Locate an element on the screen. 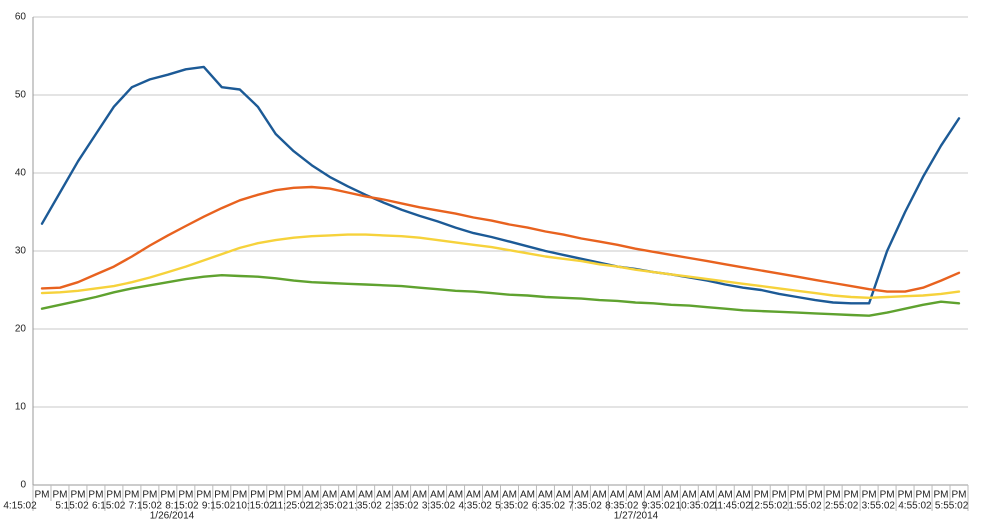  x-time-label: 4:15:02 is located at coordinates (20, 506).